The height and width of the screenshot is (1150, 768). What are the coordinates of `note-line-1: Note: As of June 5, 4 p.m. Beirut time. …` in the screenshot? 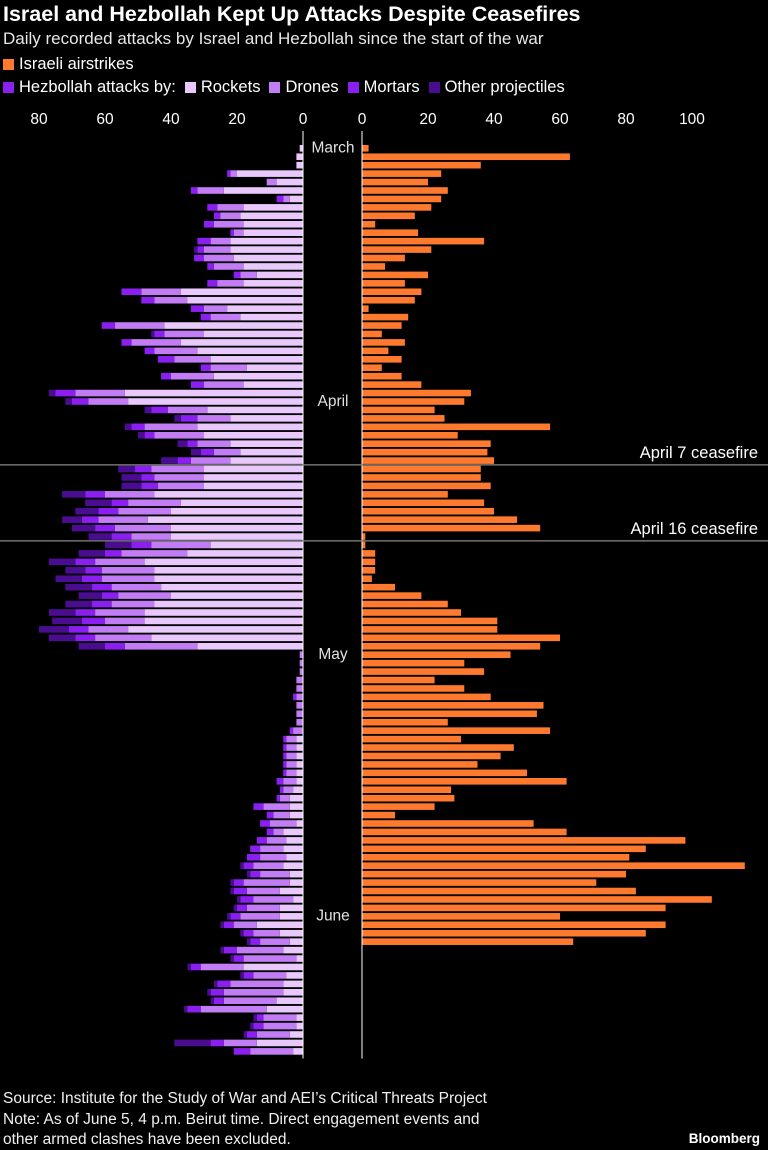 It's located at (241, 1119).